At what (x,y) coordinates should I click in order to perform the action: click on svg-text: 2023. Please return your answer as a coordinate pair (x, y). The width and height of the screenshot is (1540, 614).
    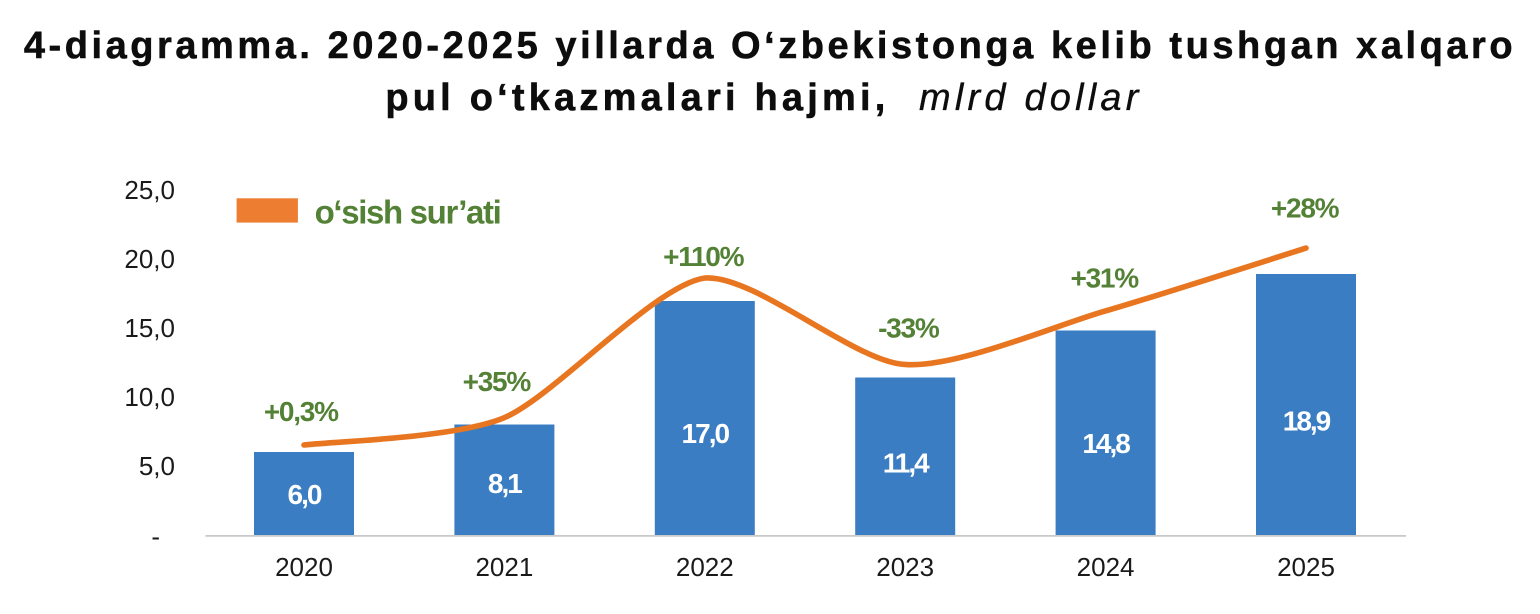
    Looking at the image, I should click on (905, 567).